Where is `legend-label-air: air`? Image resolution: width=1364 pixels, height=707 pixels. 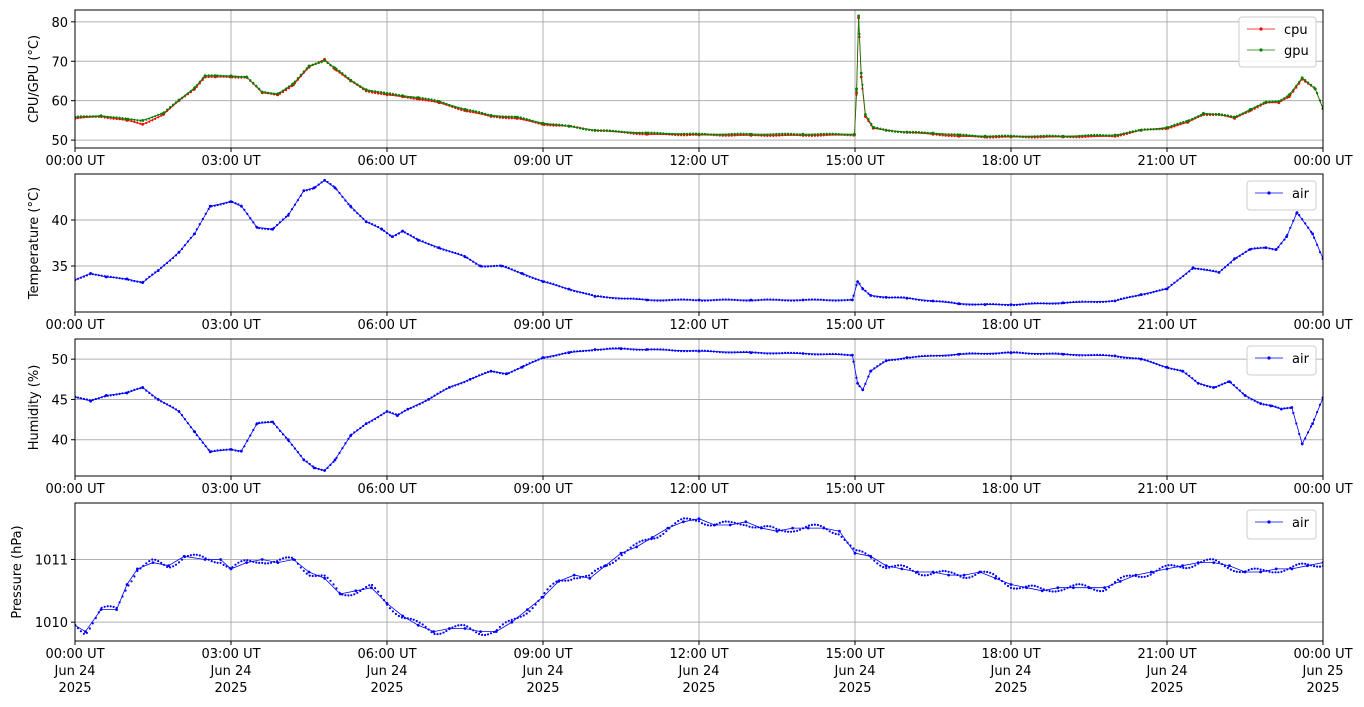 legend-label-air: air is located at coordinates (1301, 194).